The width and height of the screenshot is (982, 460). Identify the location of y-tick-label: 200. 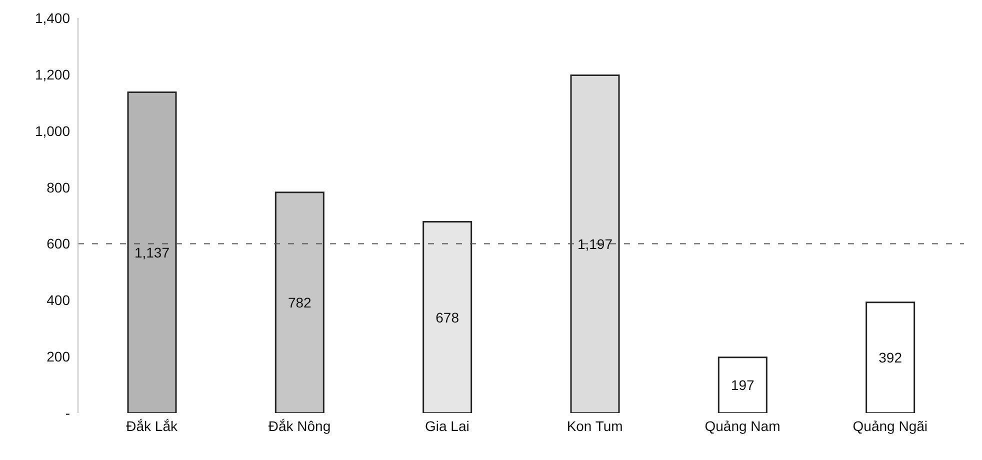
(58, 356).